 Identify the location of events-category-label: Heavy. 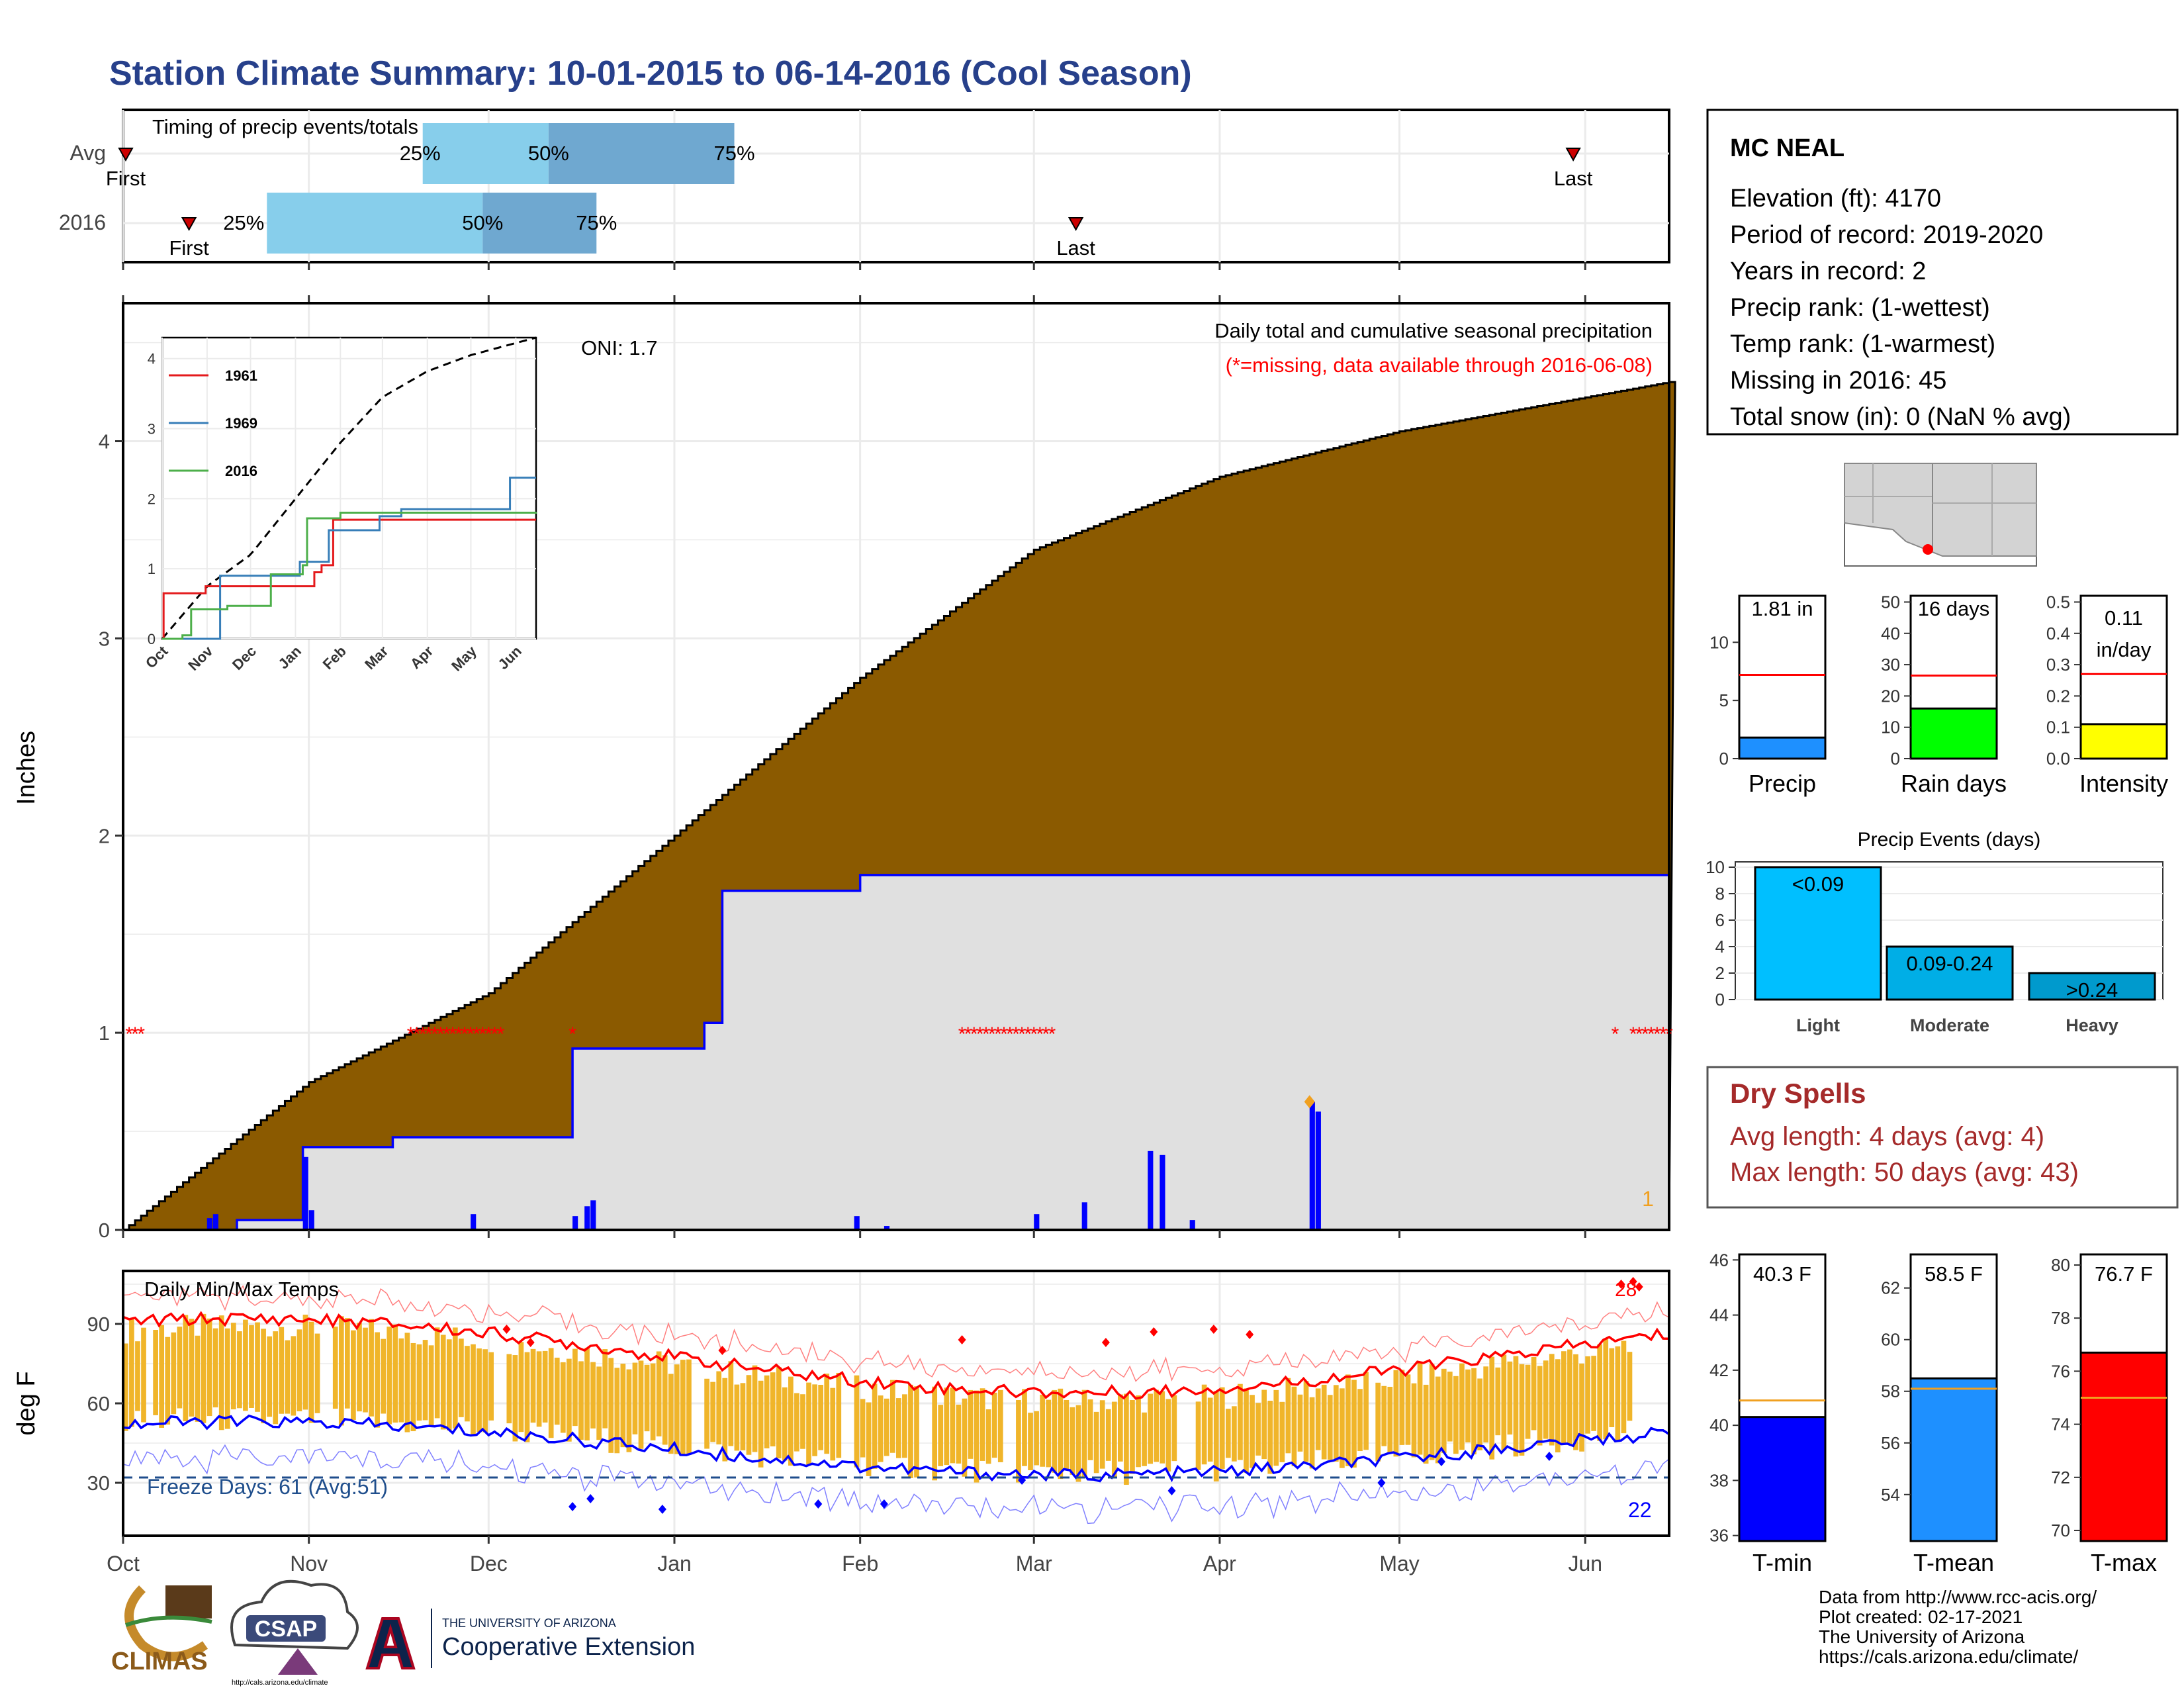
(2092, 1025).